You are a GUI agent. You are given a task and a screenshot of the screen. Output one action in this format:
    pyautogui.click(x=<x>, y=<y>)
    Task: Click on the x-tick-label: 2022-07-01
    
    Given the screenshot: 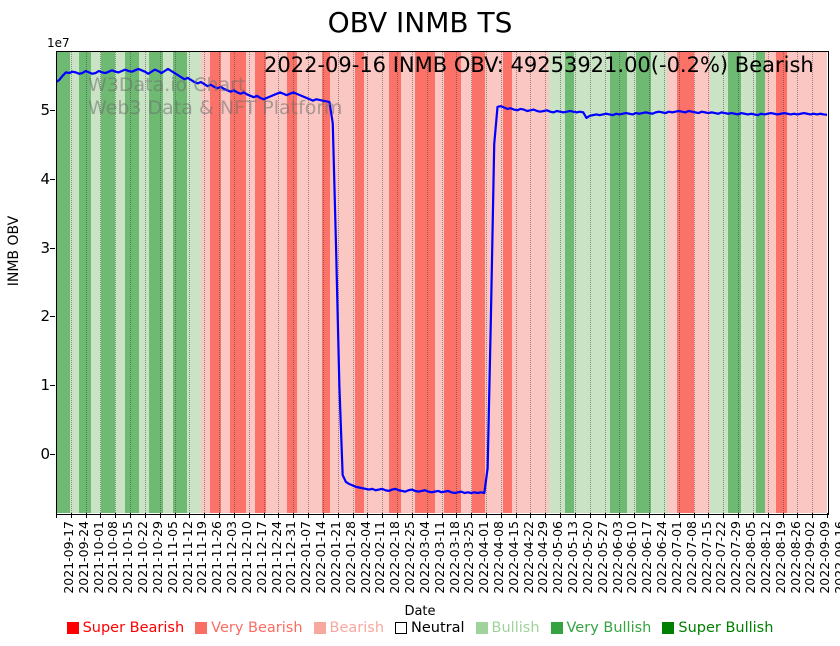 What is the action you would take?
    pyautogui.click(x=676, y=557)
    